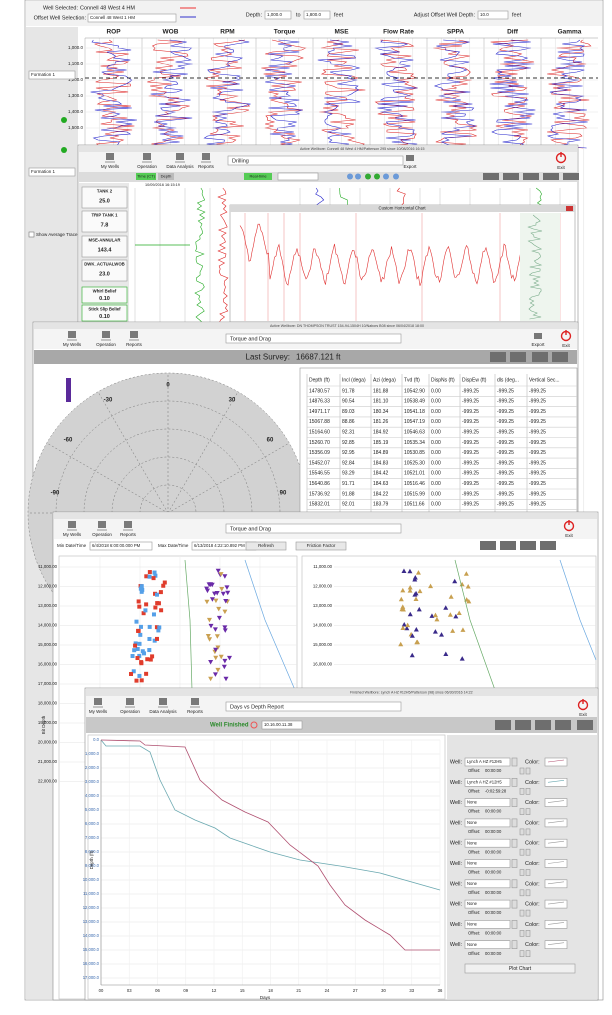  What do you see at coordinates (569, 208) in the screenshot?
I see `close-button` at bounding box center [569, 208].